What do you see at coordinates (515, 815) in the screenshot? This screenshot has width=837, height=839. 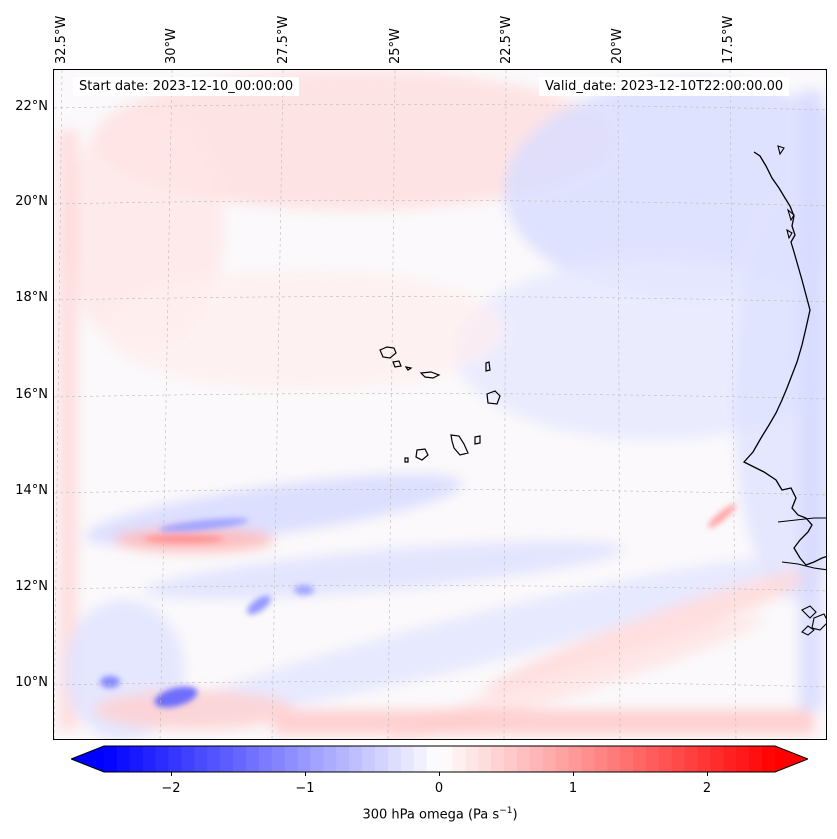 I see `colorbar-label-close: )` at bounding box center [515, 815].